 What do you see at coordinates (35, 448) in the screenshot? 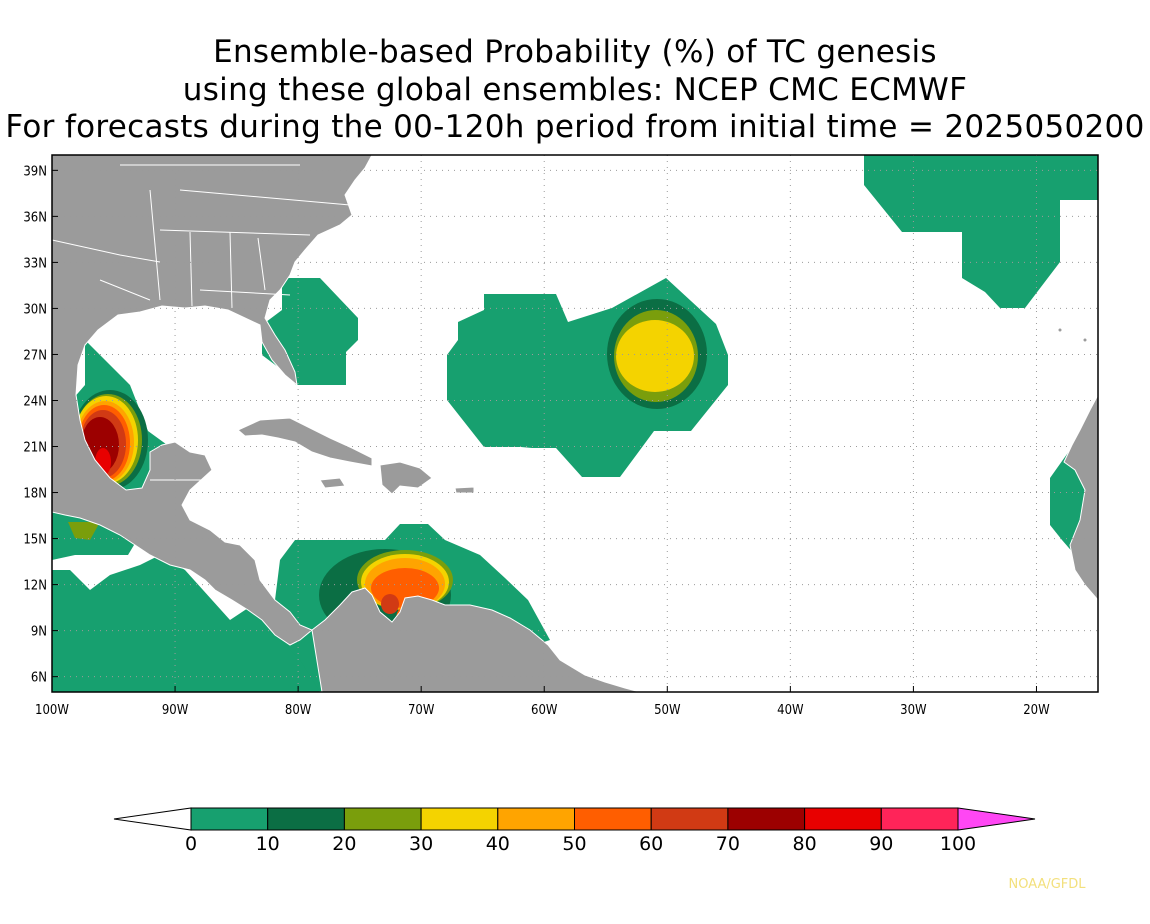
I see `lat-tick-label: 21N` at bounding box center [35, 448].